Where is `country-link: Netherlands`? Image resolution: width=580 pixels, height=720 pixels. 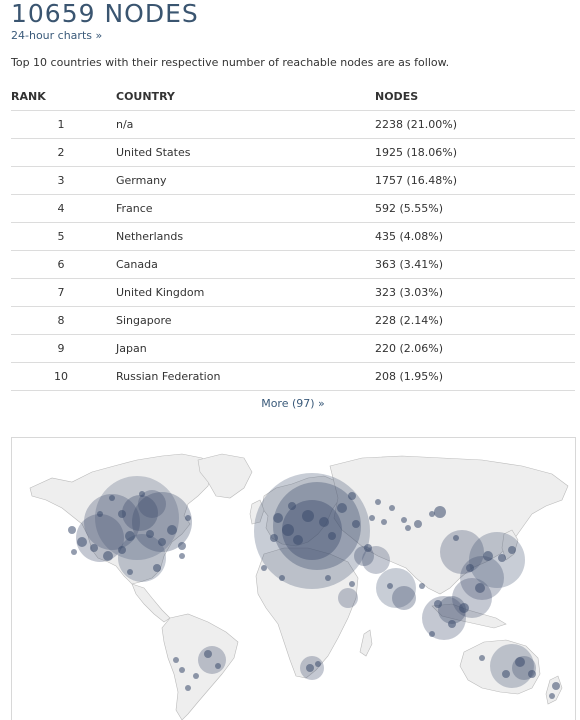
country-link: Netherlands is located at coordinates (245, 236).